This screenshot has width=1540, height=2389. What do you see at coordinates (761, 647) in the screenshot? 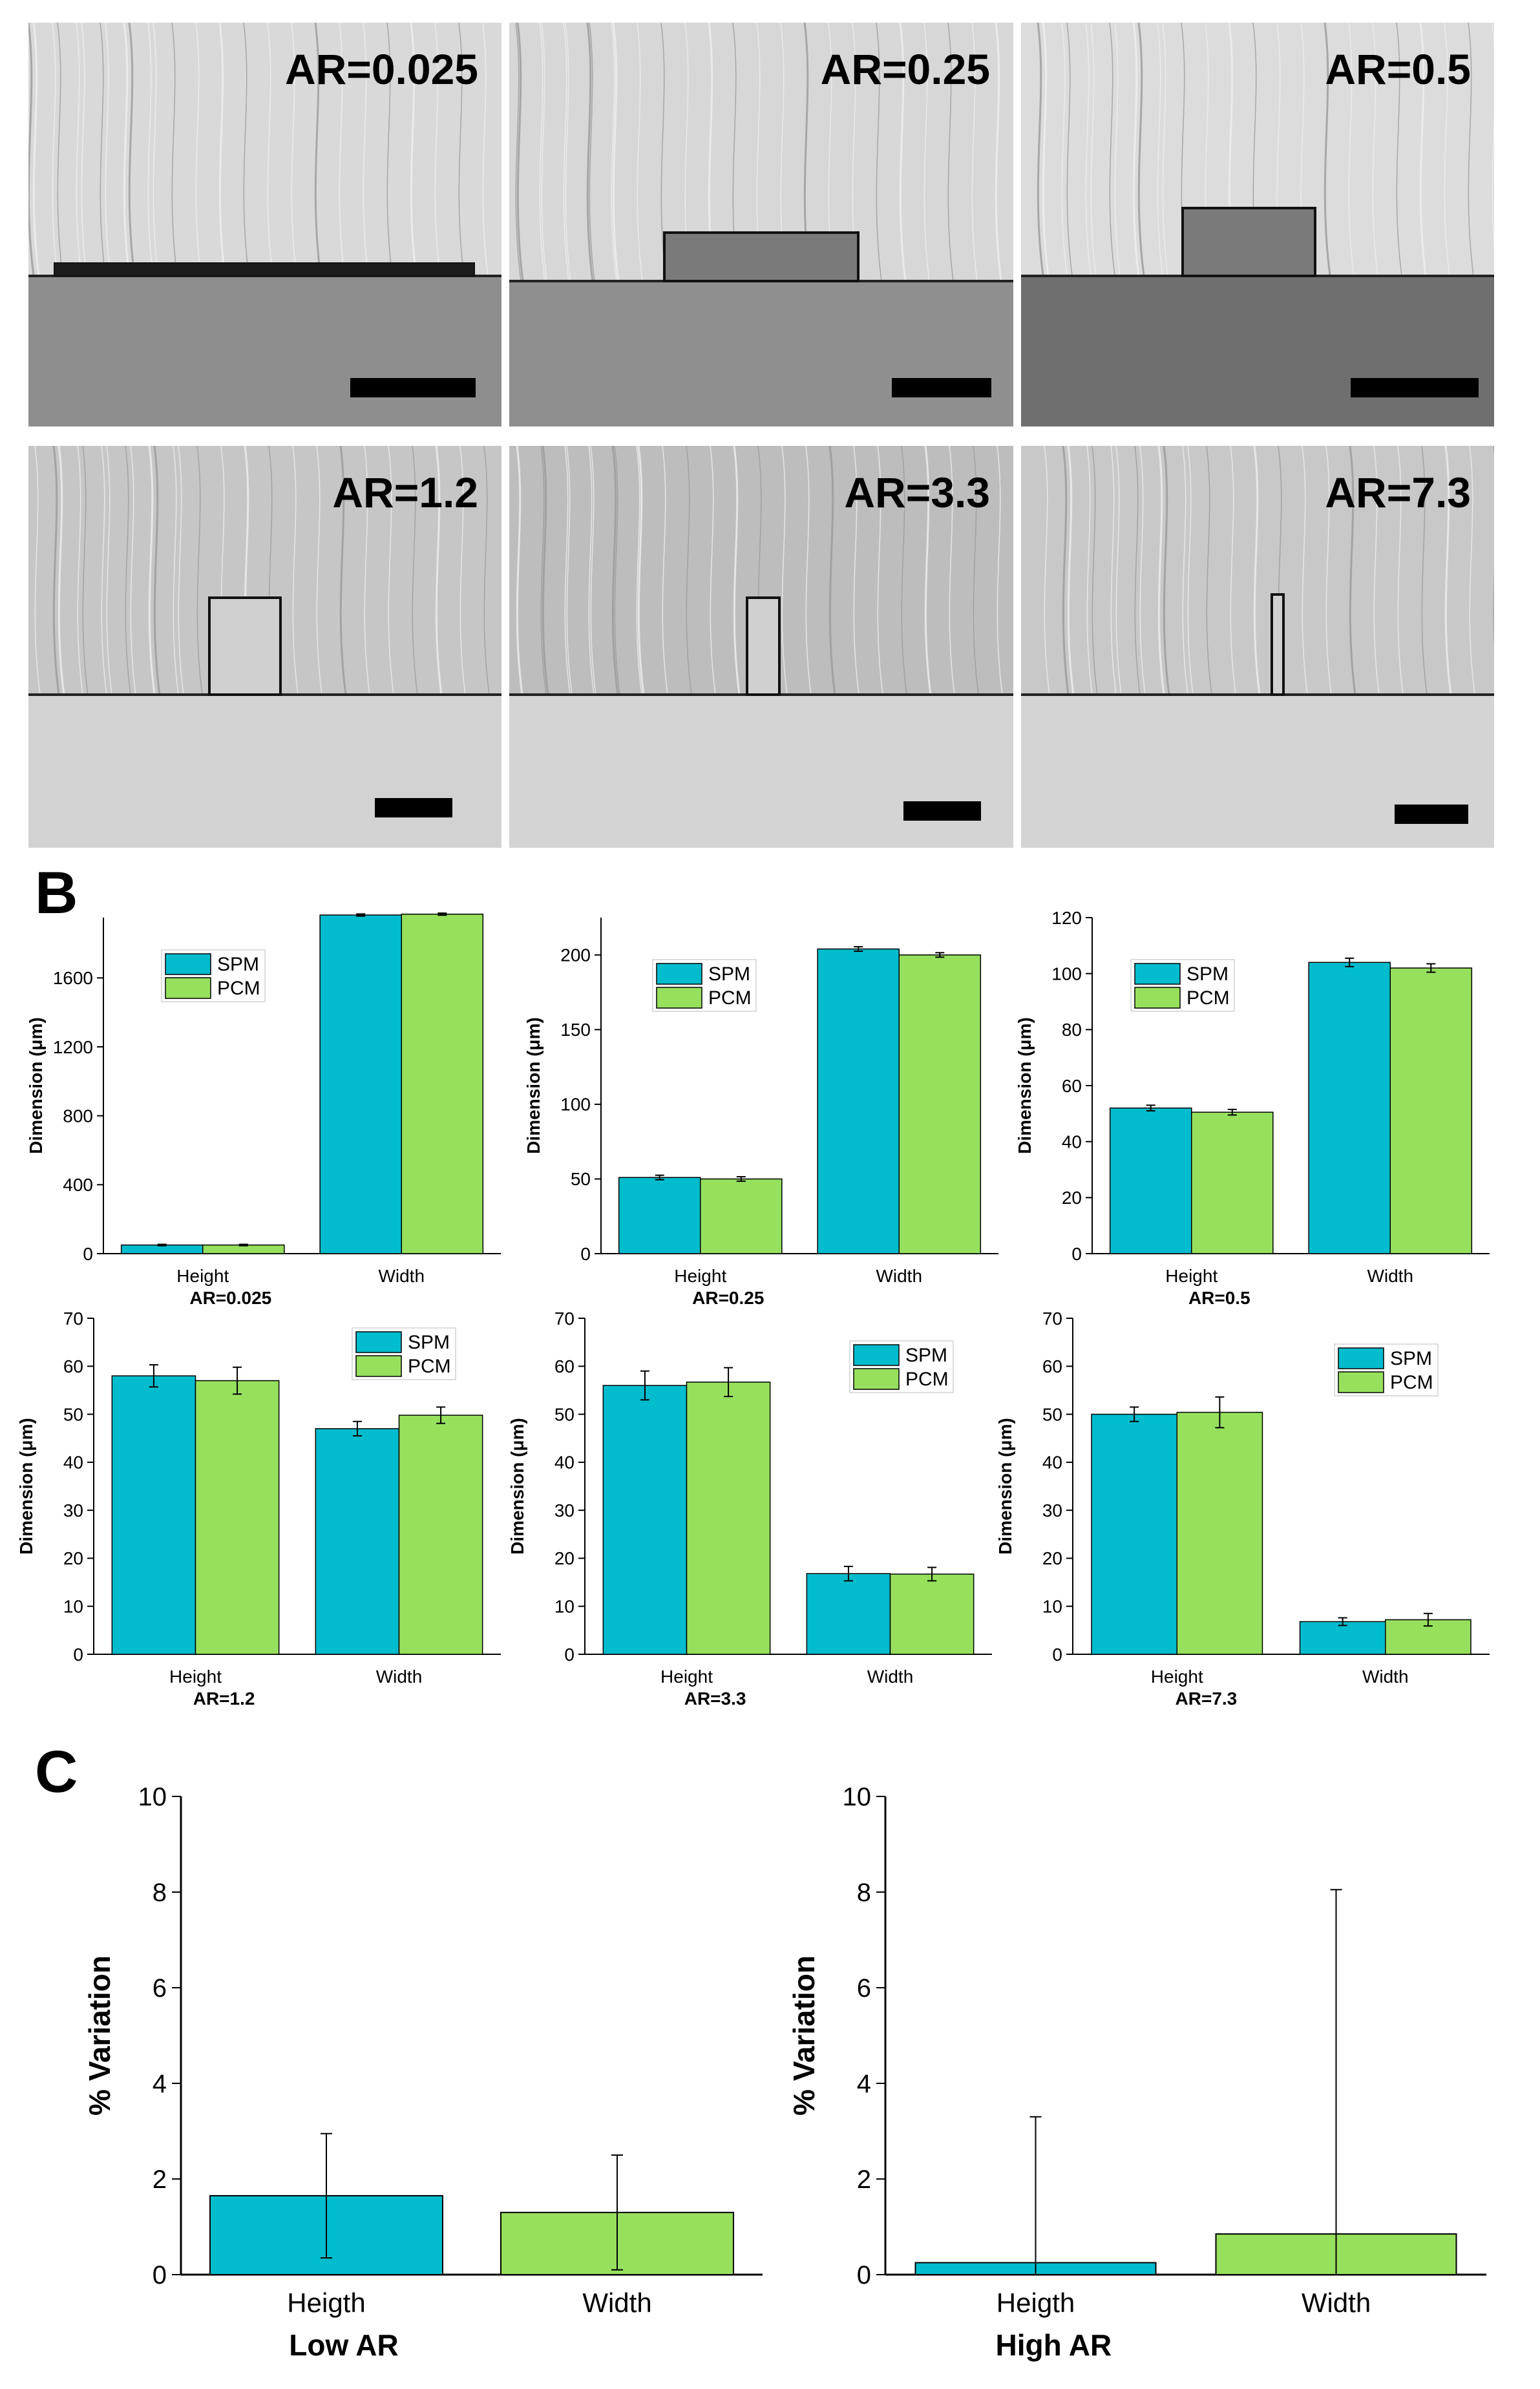
I see `micrograph-image: AR=3.3` at bounding box center [761, 647].